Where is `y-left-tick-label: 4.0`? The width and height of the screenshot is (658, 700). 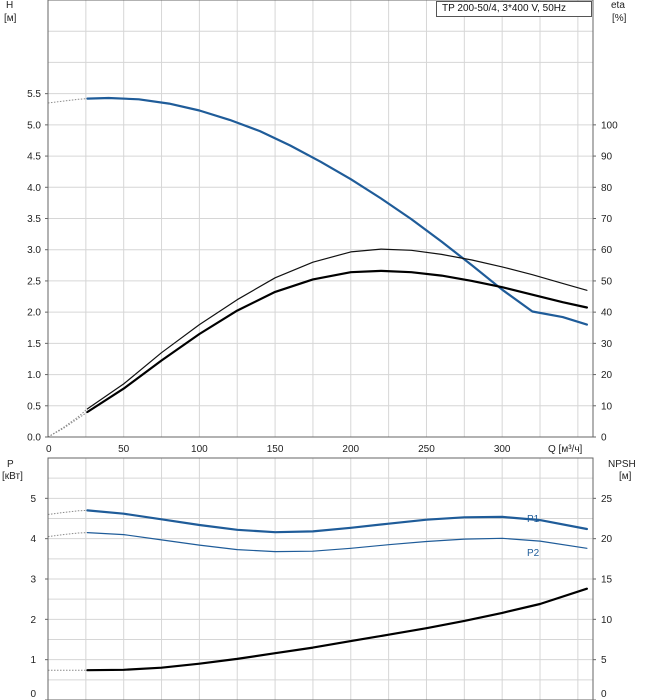
y-left-tick-label: 4.0 is located at coordinates (34, 188).